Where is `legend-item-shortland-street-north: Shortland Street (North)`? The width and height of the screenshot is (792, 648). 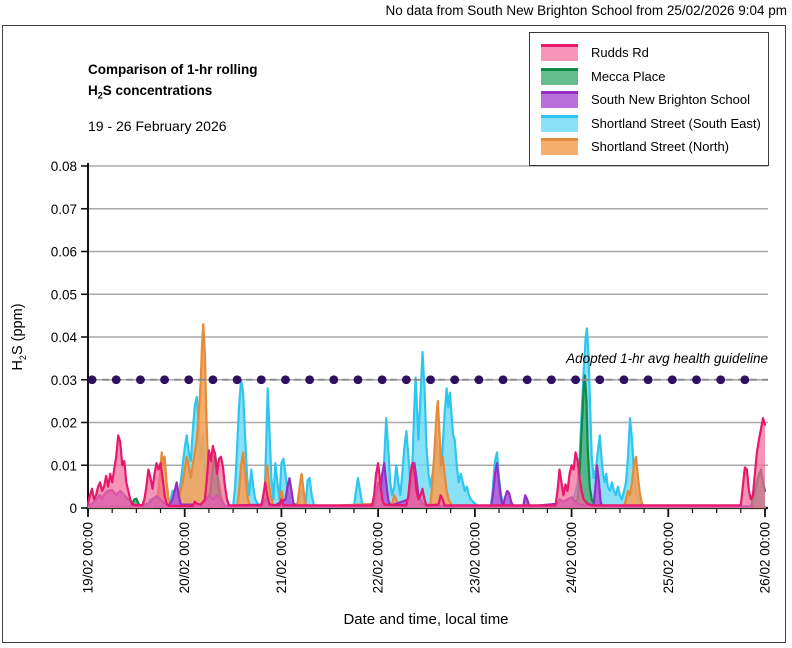
legend-item-shortland-street-north: Shortland Street (North) is located at coordinates (651, 147).